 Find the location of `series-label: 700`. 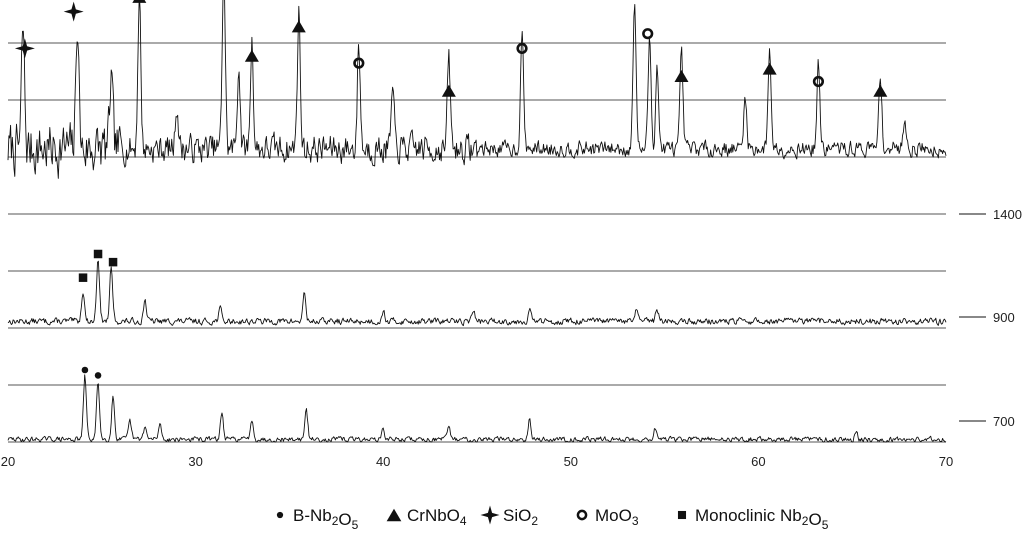

series-label: 700 is located at coordinates (1004, 421).